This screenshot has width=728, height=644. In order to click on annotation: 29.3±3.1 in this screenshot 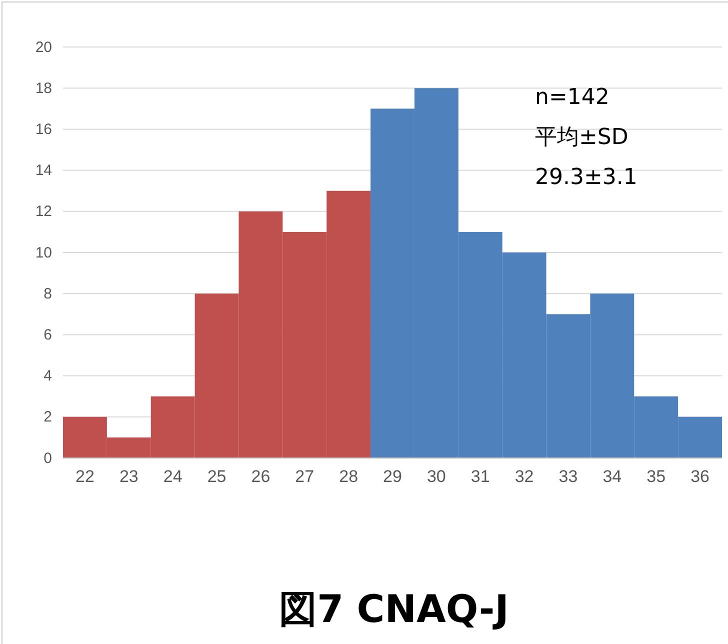, I will do `click(586, 177)`.